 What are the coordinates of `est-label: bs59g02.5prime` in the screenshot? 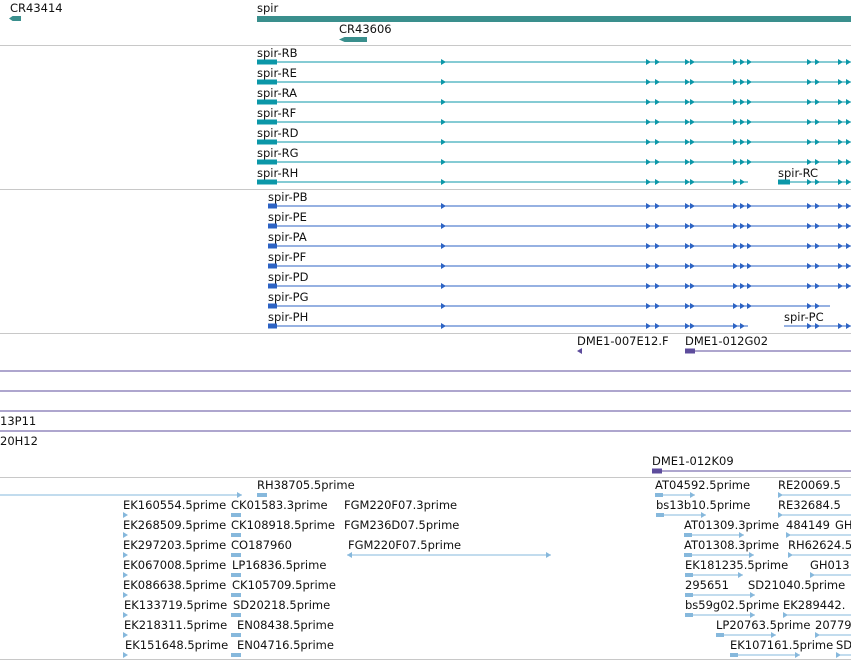 It's located at (732, 605).